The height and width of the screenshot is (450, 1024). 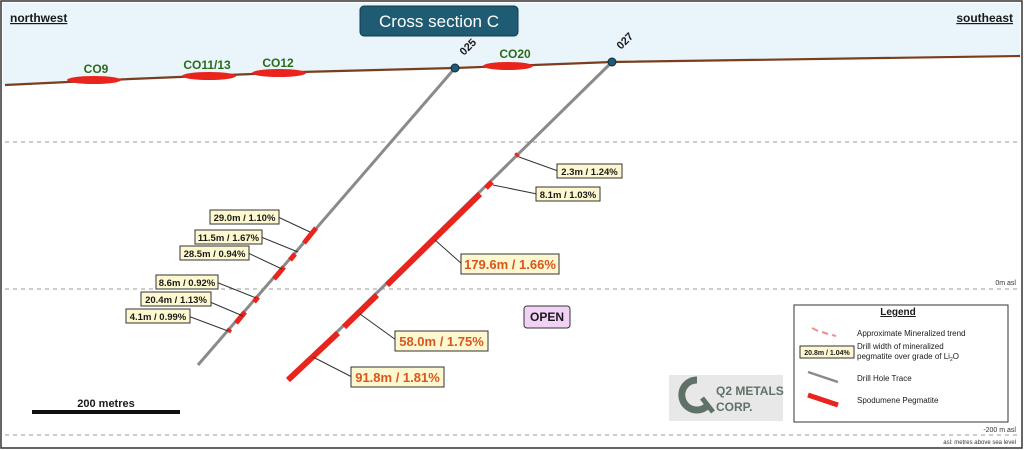 I want to click on logo-line2: CORP., so click(x=734, y=407).